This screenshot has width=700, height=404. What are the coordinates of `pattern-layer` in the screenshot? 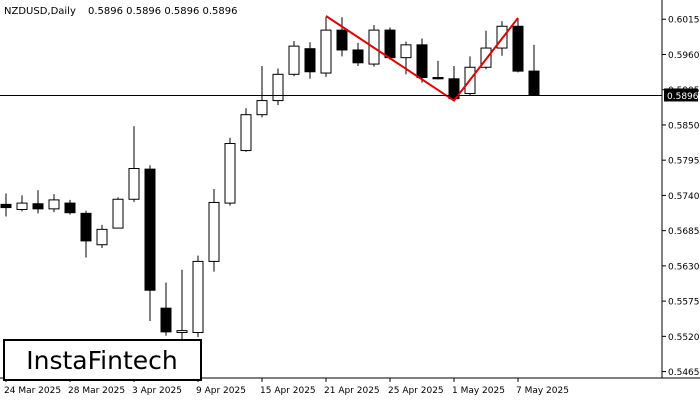 It's located at (422, 58).